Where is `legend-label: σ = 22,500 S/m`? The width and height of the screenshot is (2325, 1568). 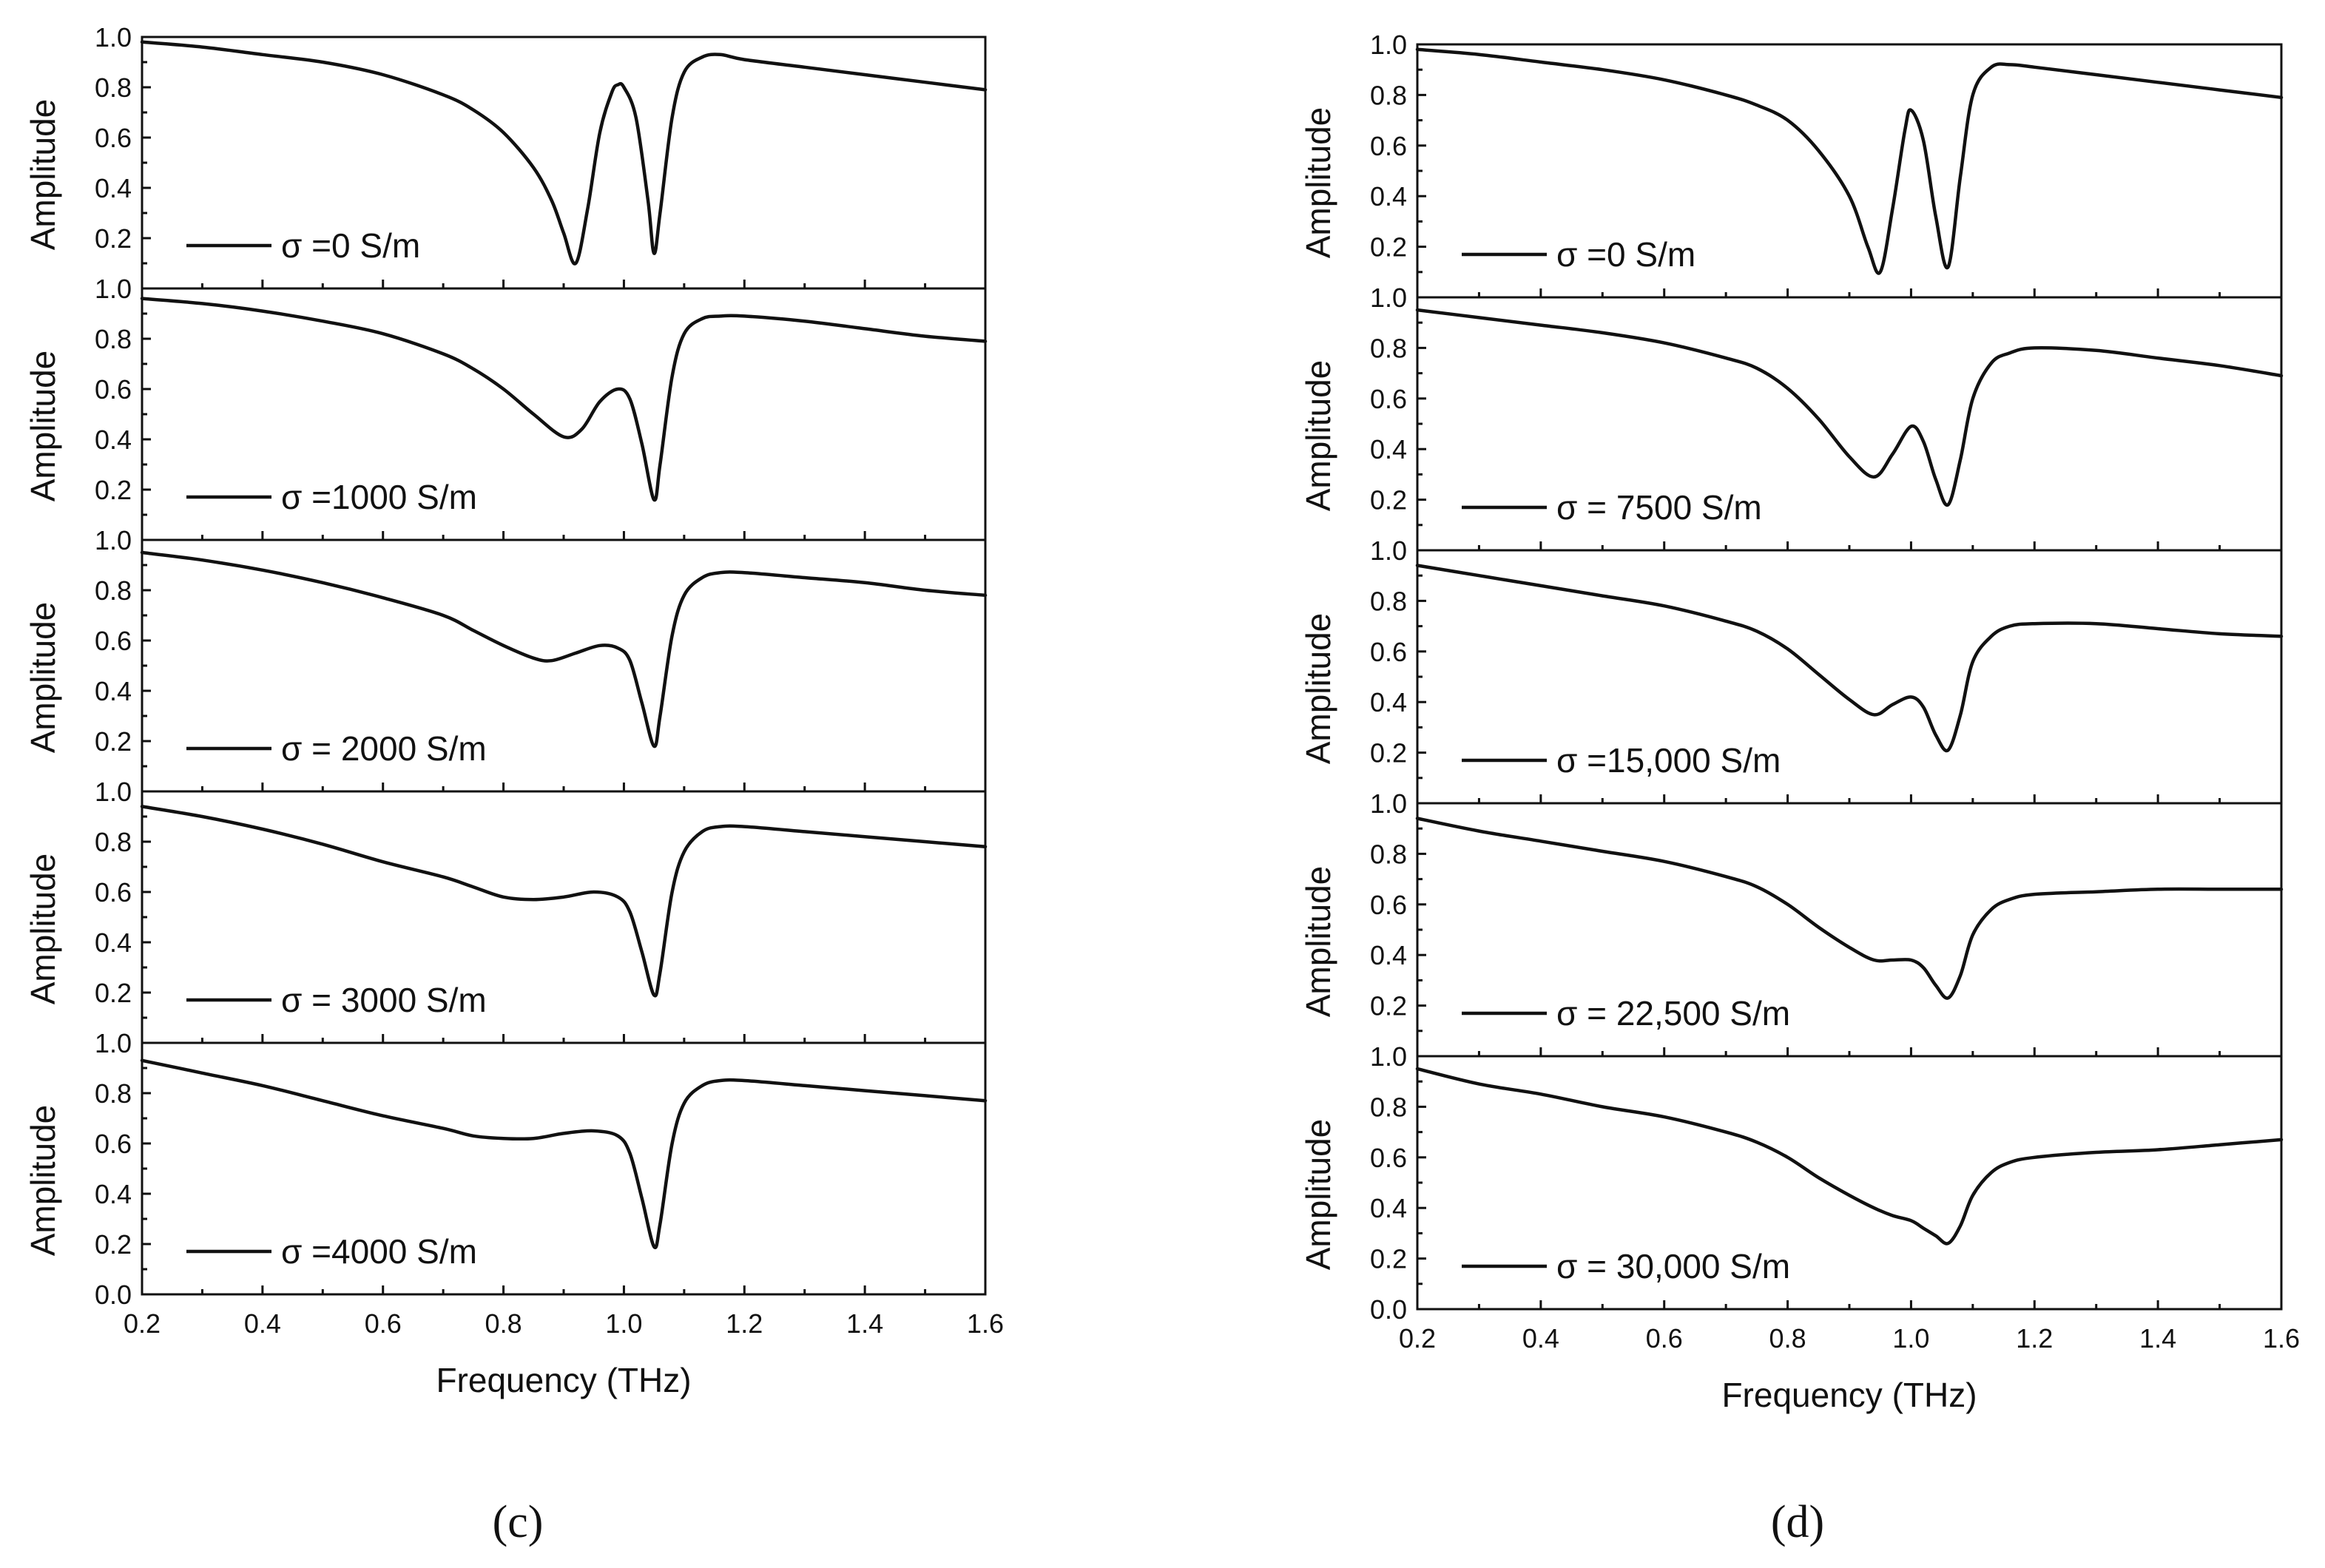
legend-label: σ = 22,500 S/m is located at coordinates (1673, 1013).